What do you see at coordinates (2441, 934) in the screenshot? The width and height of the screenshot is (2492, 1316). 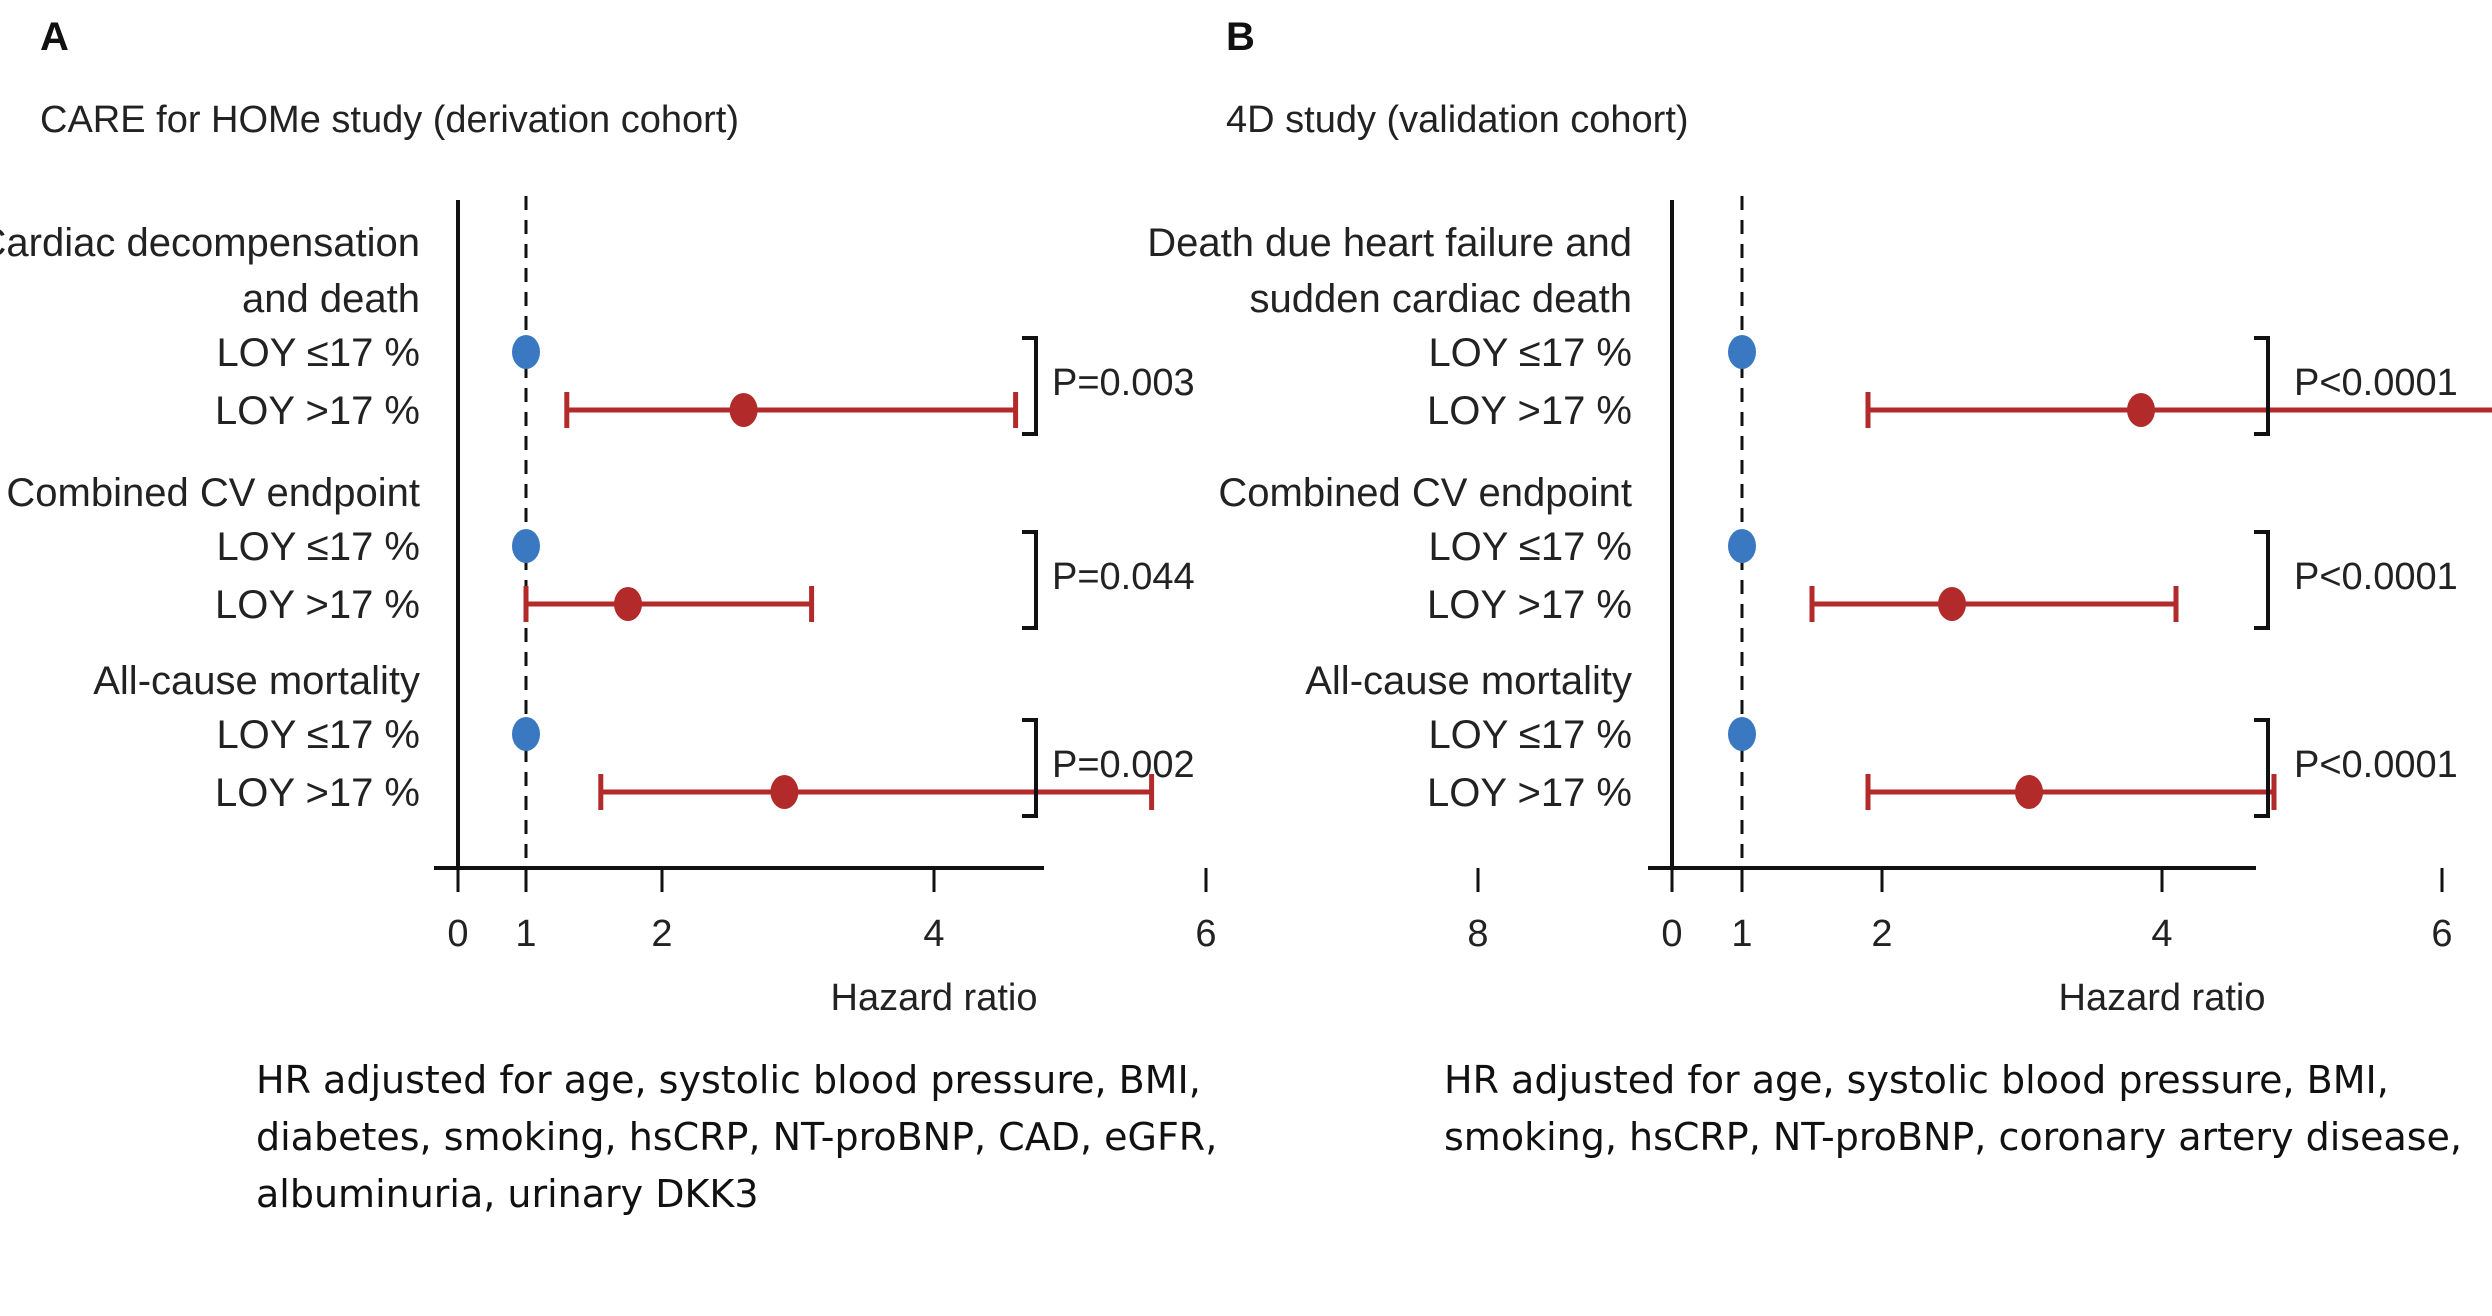 I see `panel-b-x-tick-label: 6` at bounding box center [2441, 934].